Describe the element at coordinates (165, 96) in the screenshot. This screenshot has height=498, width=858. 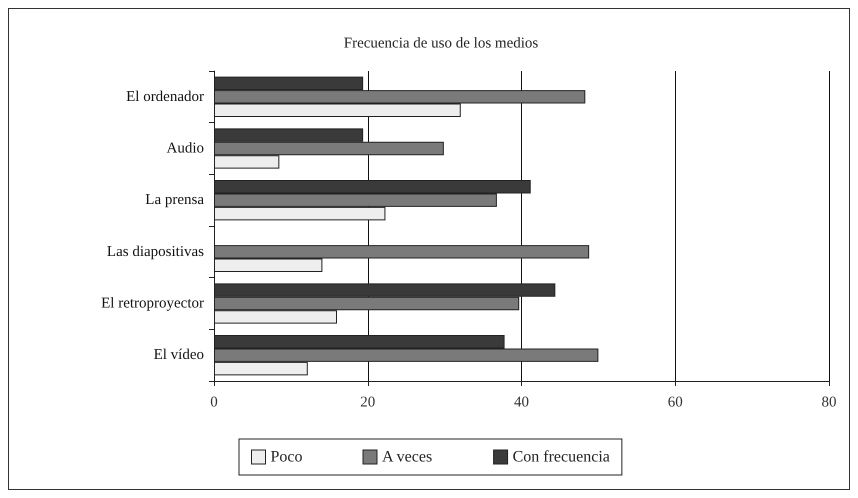
I see `y-tick-label: El ordenador` at that location.